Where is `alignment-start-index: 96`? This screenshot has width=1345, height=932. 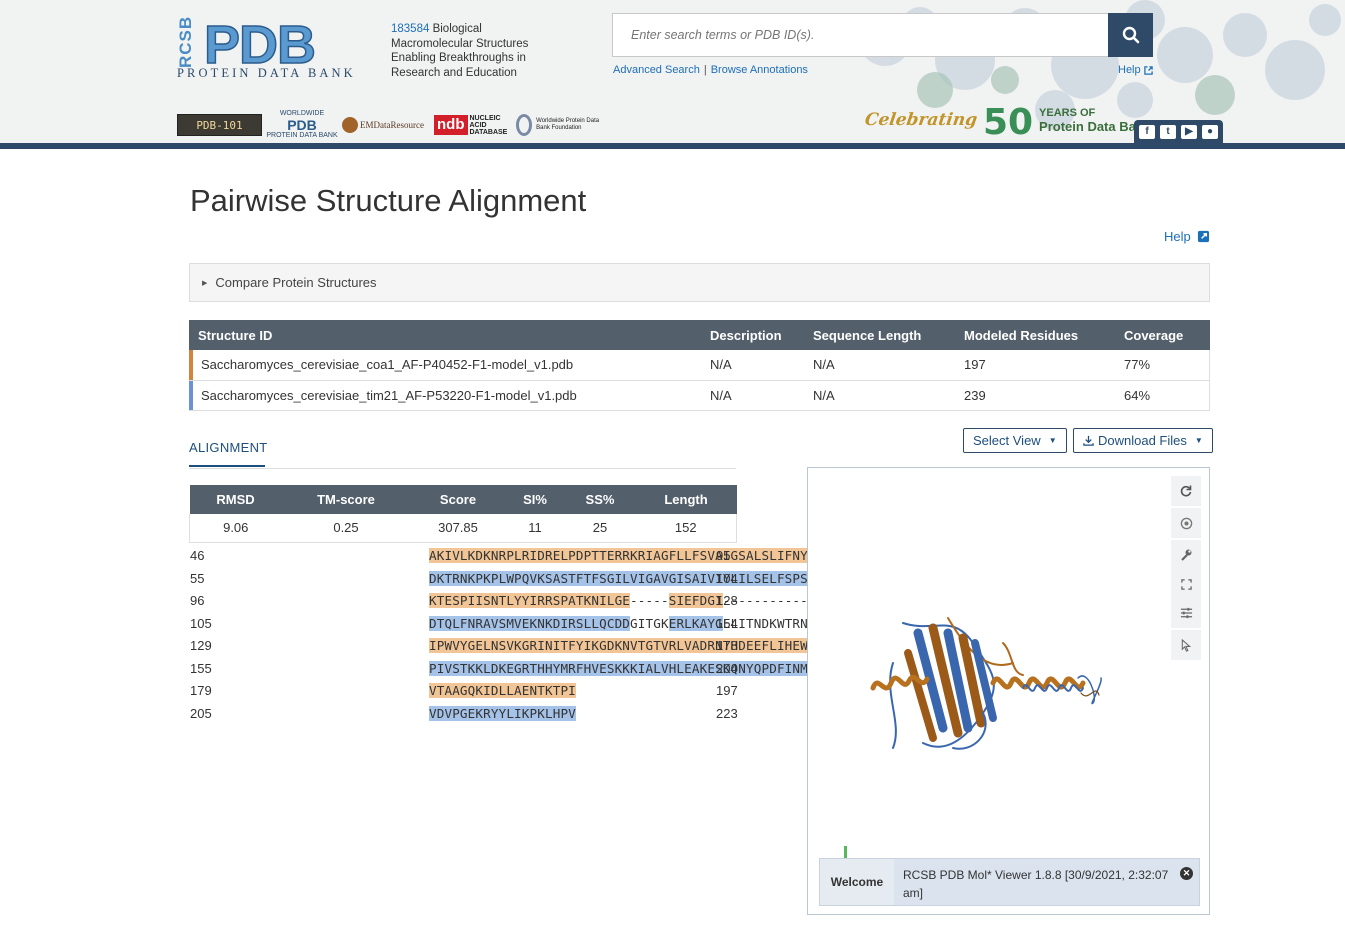 alignment-start-index: 96 is located at coordinates (197, 600).